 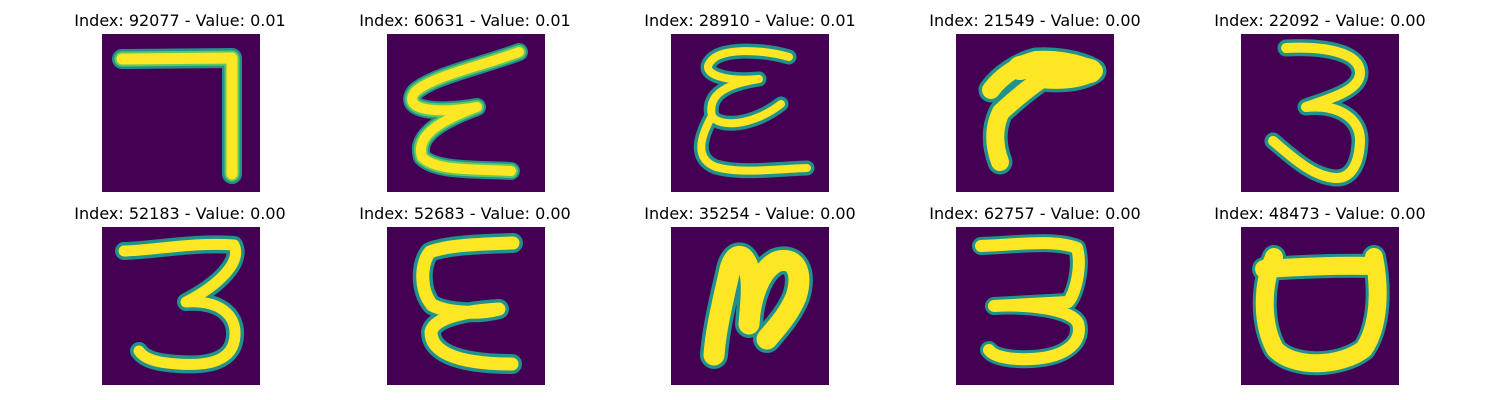 What do you see at coordinates (465, 213) in the screenshot?
I see `panel-title: Index: 52683 - Value: 0.00` at bounding box center [465, 213].